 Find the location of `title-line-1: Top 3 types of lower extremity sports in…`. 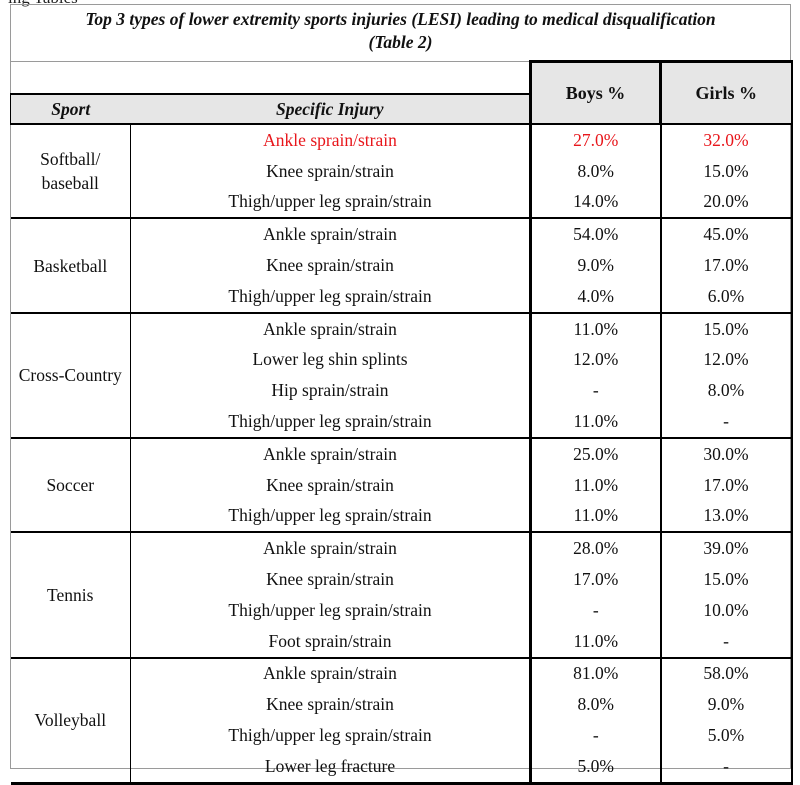

title-line-1: Top 3 types of lower extremity sports in… is located at coordinates (400, 19).